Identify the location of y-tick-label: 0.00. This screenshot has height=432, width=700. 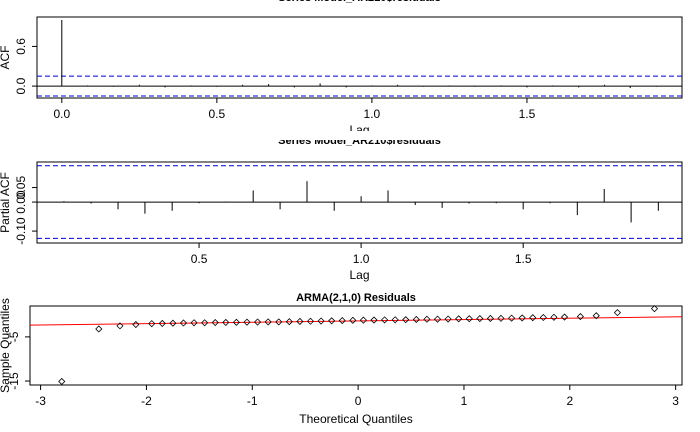
(21, 202).